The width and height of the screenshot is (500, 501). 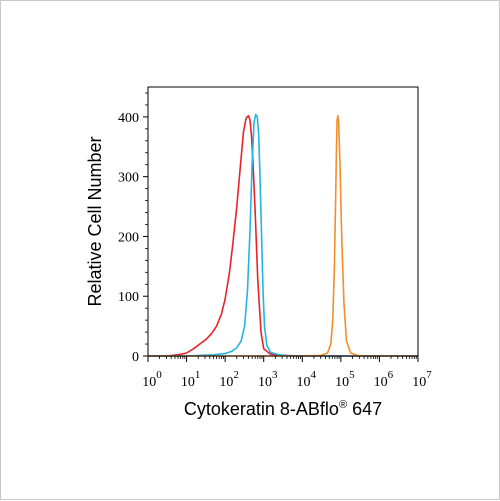 I want to click on y-tick-label: 100, so click(x=128, y=297).